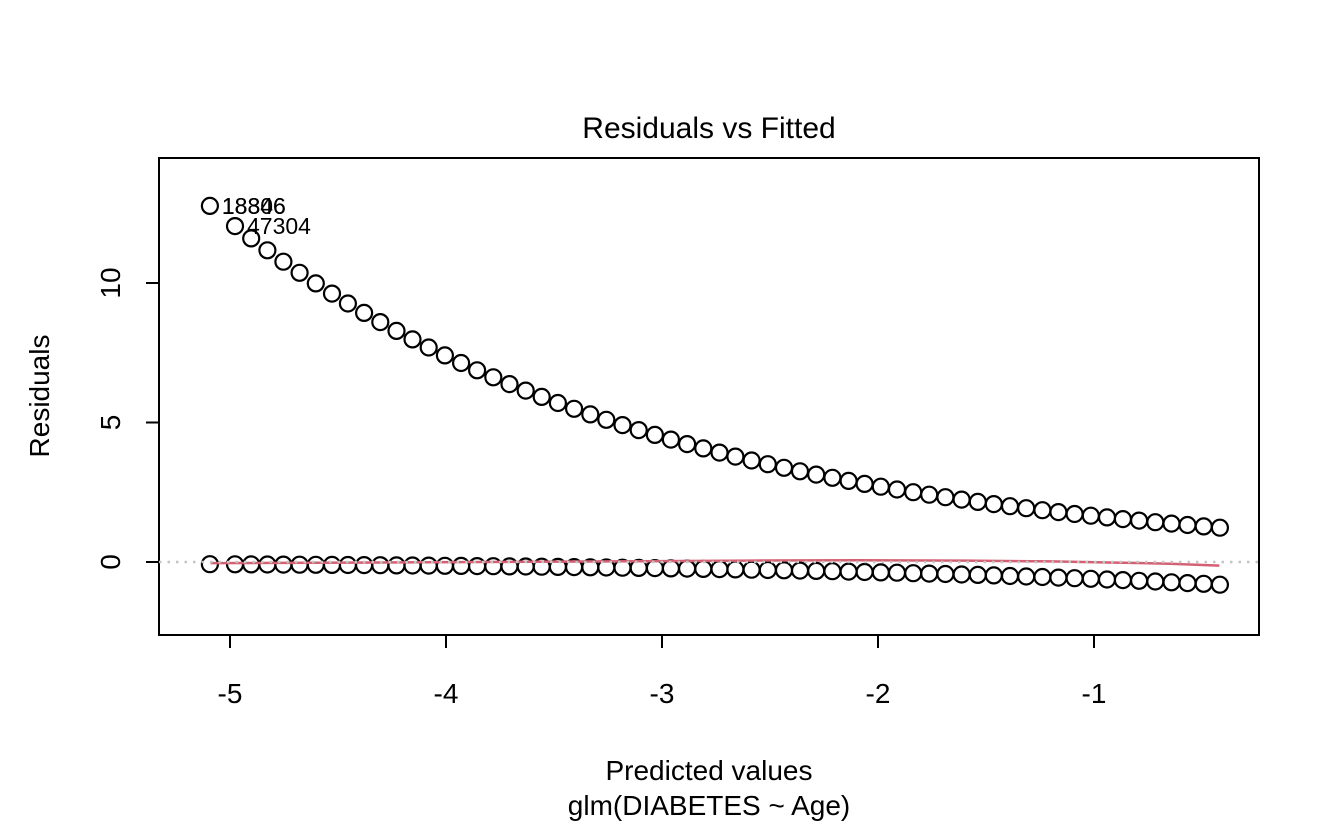 The image size is (1344, 830). What do you see at coordinates (709, 128) in the screenshot?
I see `chart-title: Residuals vs Fitted` at bounding box center [709, 128].